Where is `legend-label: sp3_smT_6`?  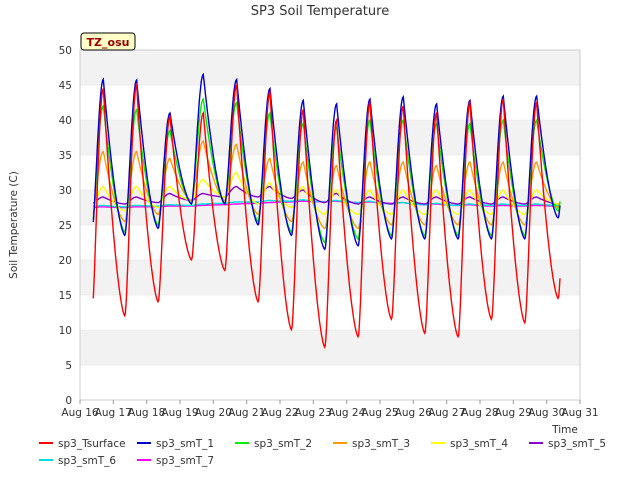 legend-label: sp3_smT_6 is located at coordinates (87, 461).